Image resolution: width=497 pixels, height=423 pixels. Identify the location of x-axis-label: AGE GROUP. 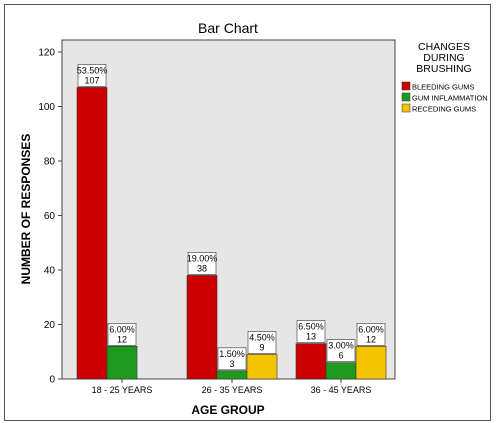
(227, 410).